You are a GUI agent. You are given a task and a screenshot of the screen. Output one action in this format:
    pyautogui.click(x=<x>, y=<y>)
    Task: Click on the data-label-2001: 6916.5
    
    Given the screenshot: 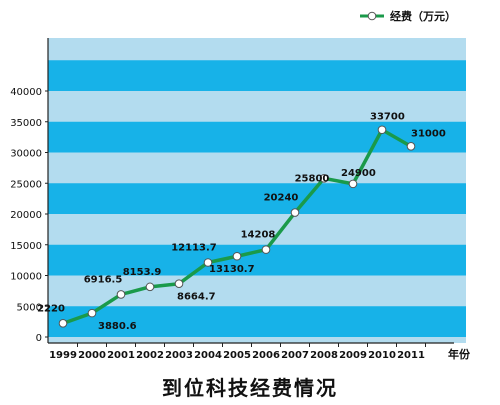 What is the action you would take?
    pyautogui.click(x=103, y=279)
    